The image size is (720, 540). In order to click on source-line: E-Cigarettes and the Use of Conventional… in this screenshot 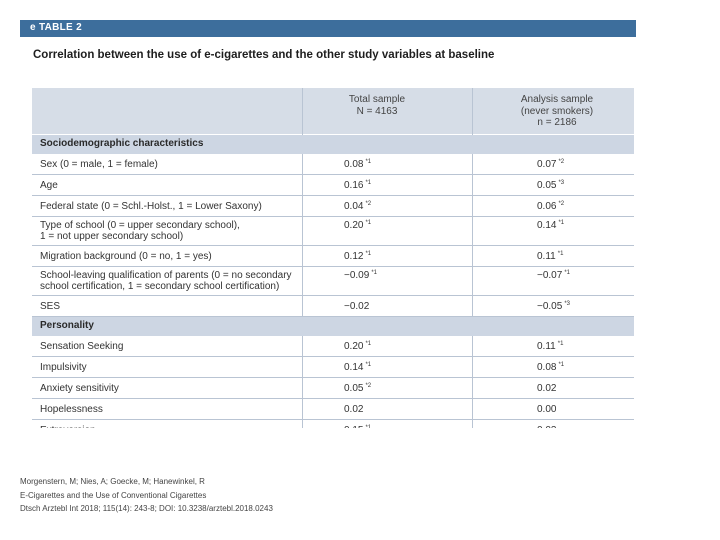, I will do `click(113, 495)`.